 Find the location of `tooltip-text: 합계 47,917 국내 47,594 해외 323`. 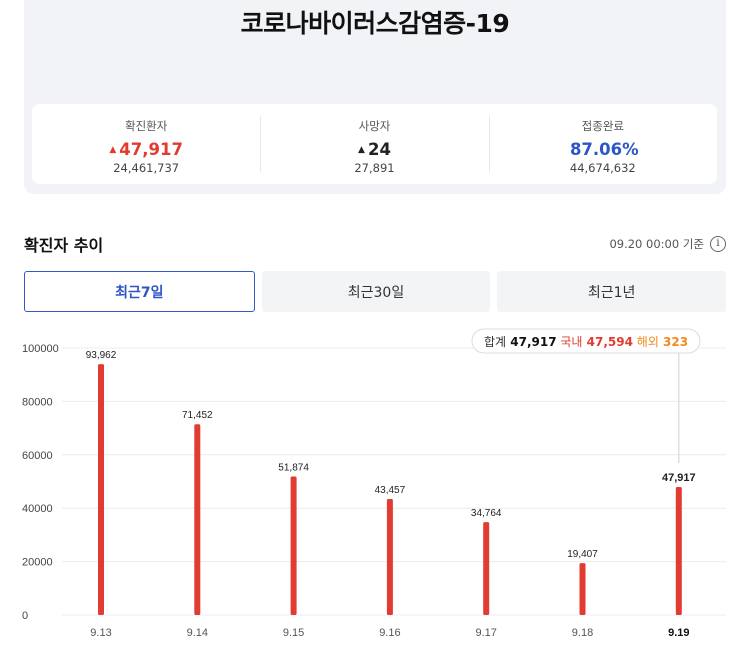

tooltip-text: 합계 47,917 국내 47,594 해외 323 is located at coordinates (586, 342).